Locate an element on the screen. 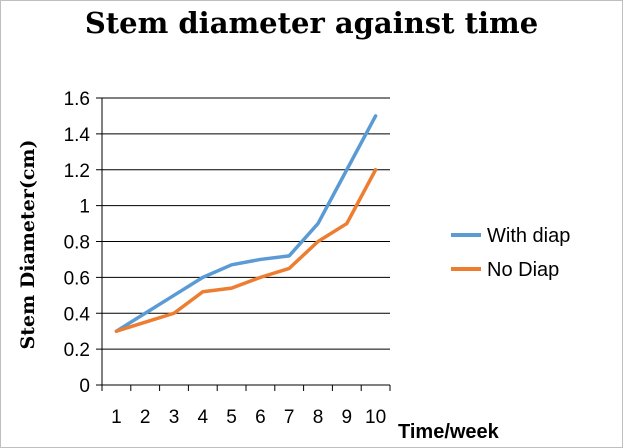  x-tick-label: 10 is located at coordinates (375, 417).